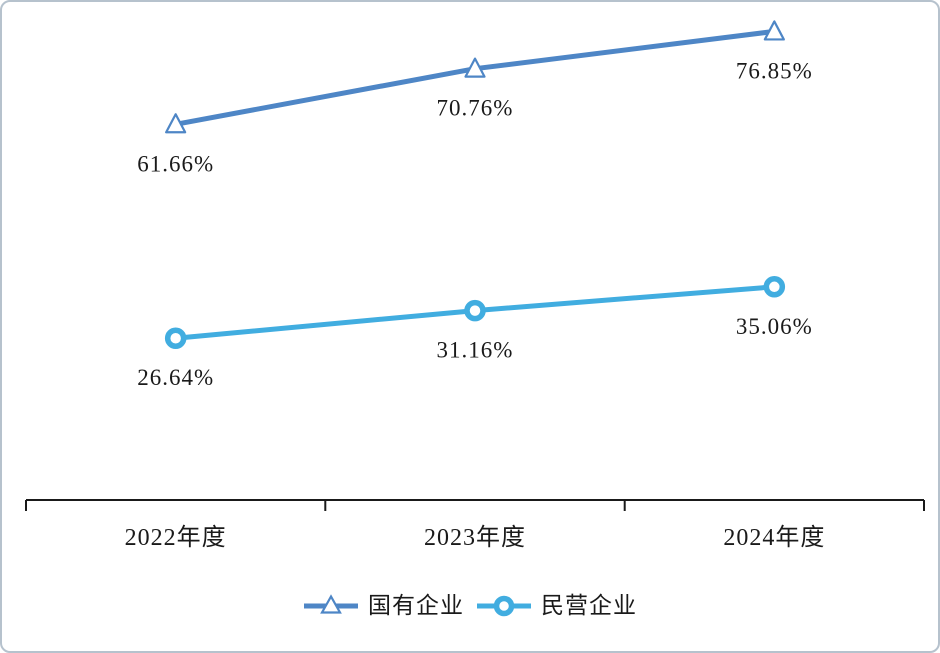 This screenshot has height=653, width=940. What do you see at coordinates (475, 350) in the screenshot?
I see `data-label: 31.16%` at bounding box center [475, 350].